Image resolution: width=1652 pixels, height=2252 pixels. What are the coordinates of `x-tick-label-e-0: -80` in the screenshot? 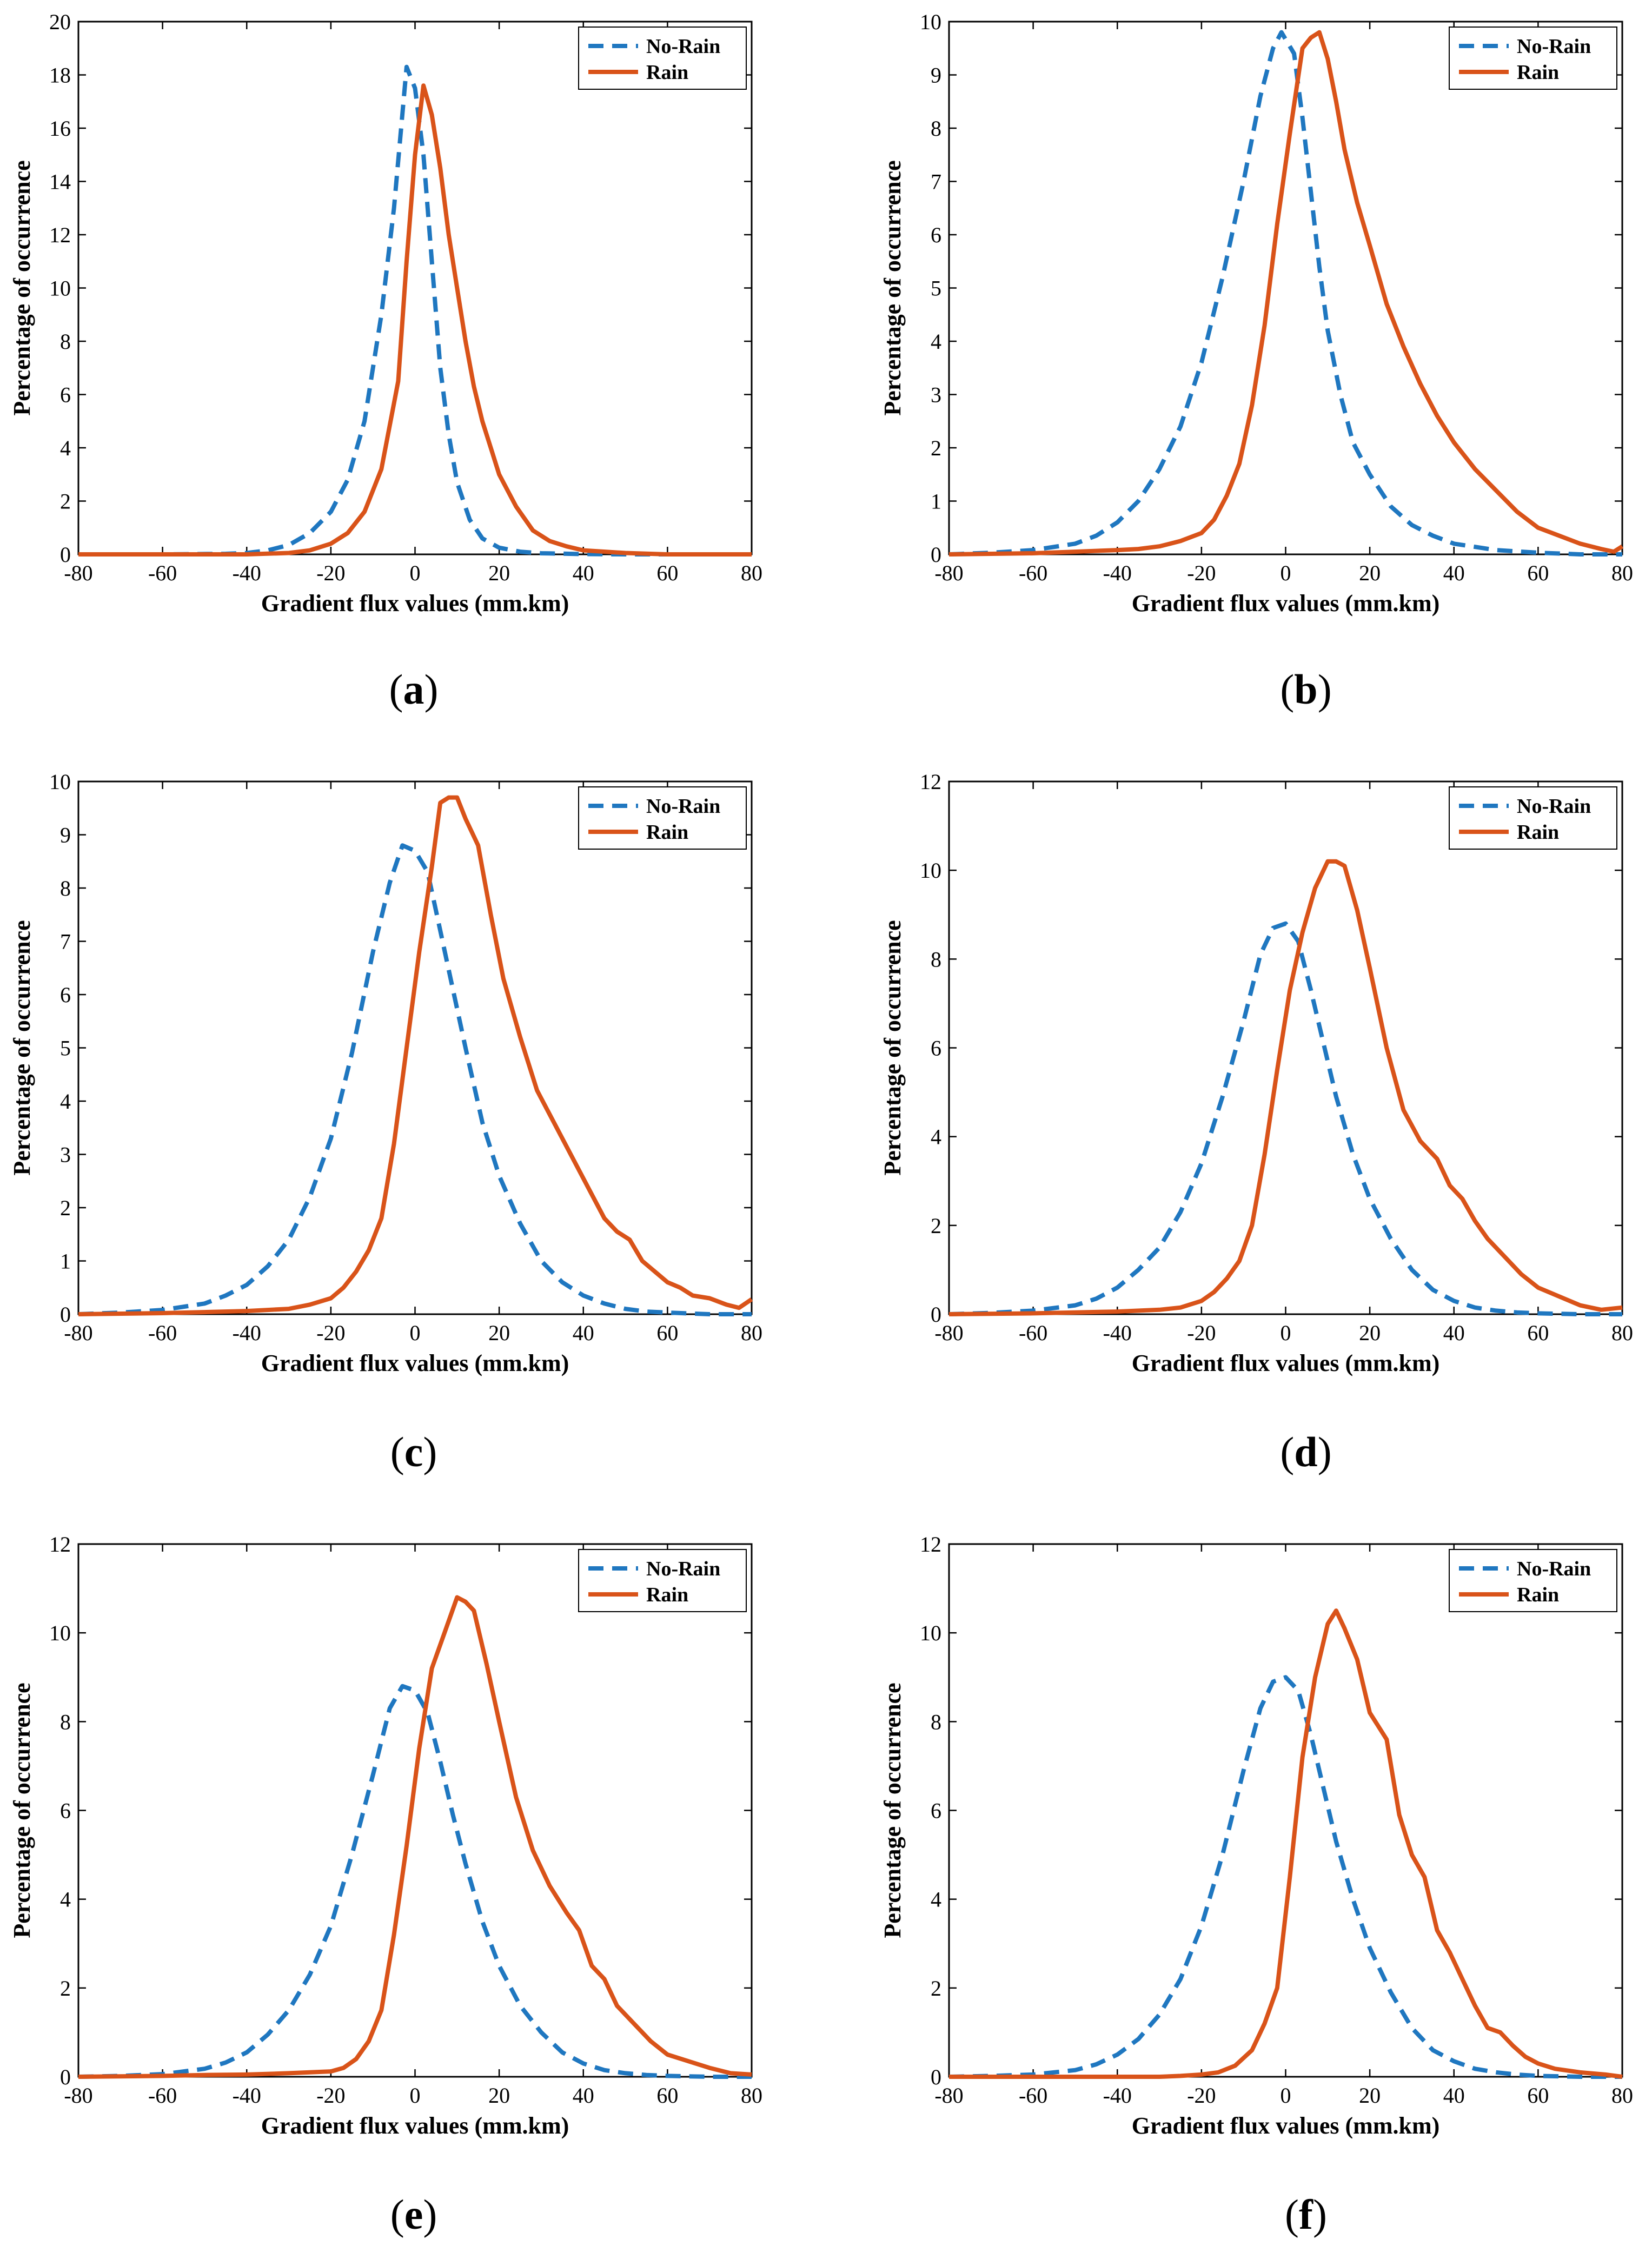 It's located at (78, 2095).